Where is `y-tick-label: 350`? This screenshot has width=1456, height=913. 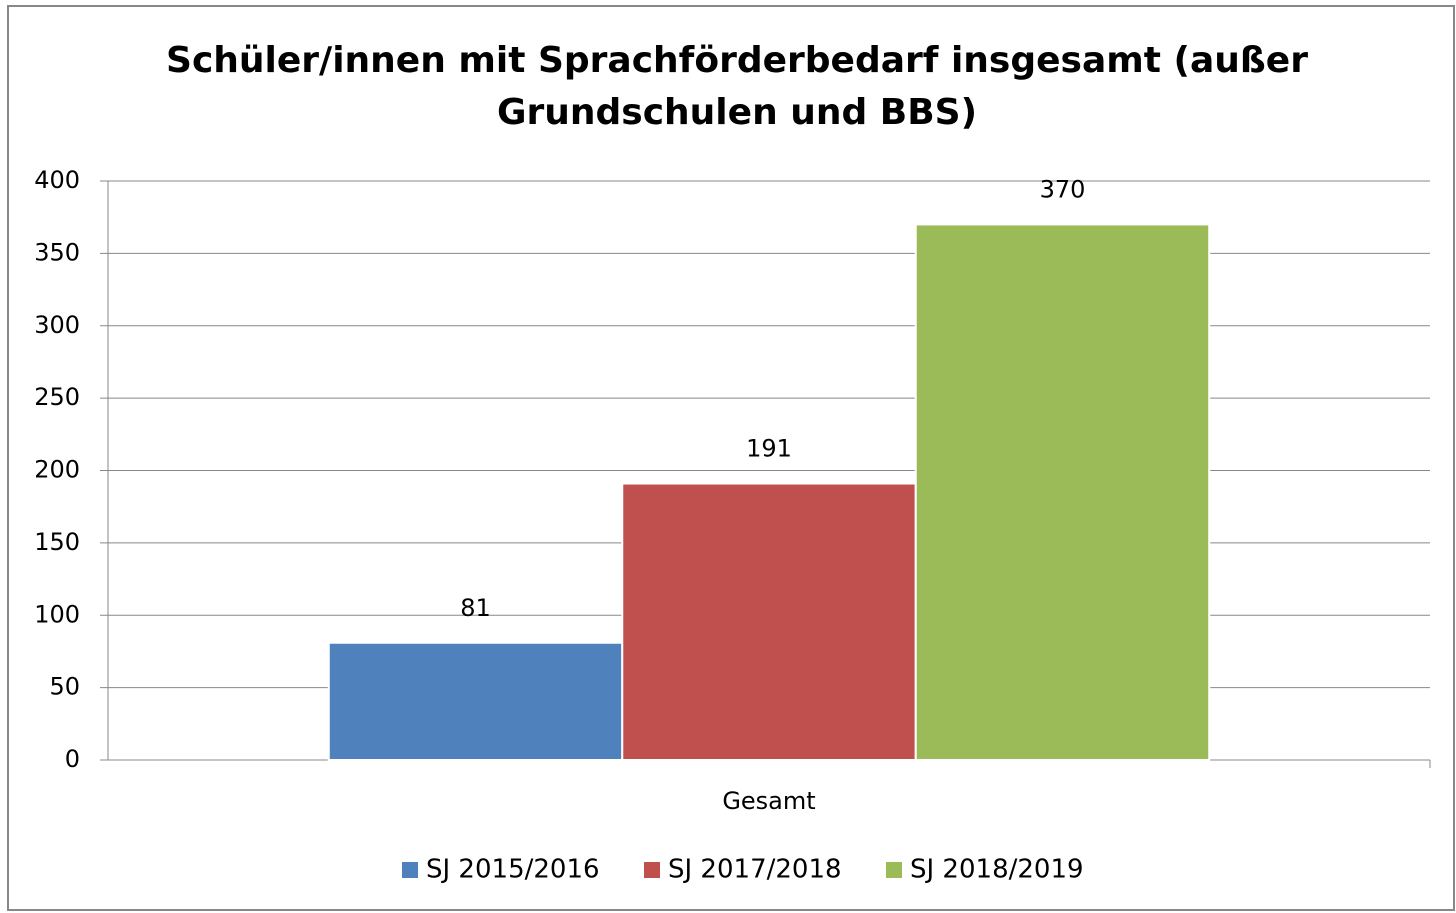
y-tick-label: 350 is located at coordinates (57, 252).